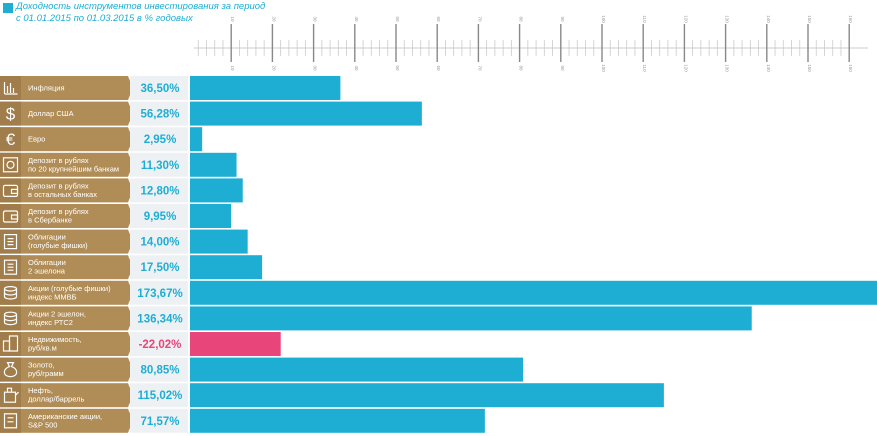  I want to click on chart-row: Недвижимость,руб/кв.м -22,02%, so click(140, 344).